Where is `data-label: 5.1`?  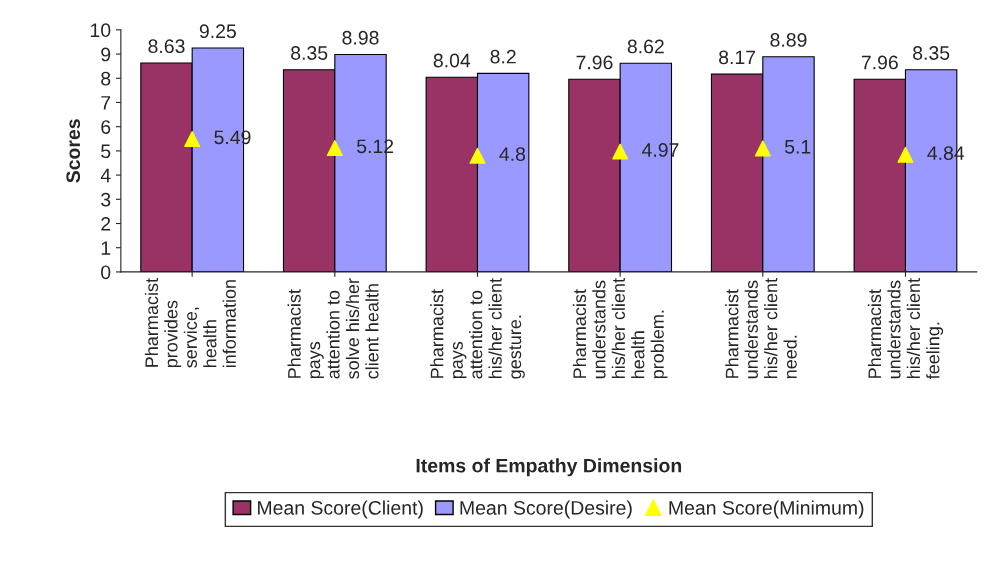 data-label: 5.1 is located at coordinates (797, 147).